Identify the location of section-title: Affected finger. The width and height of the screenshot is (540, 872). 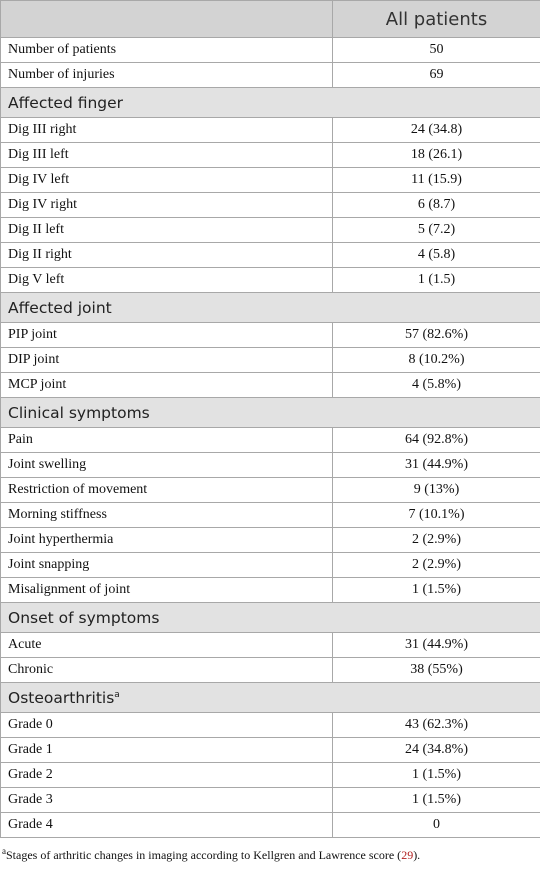
(66, 102).